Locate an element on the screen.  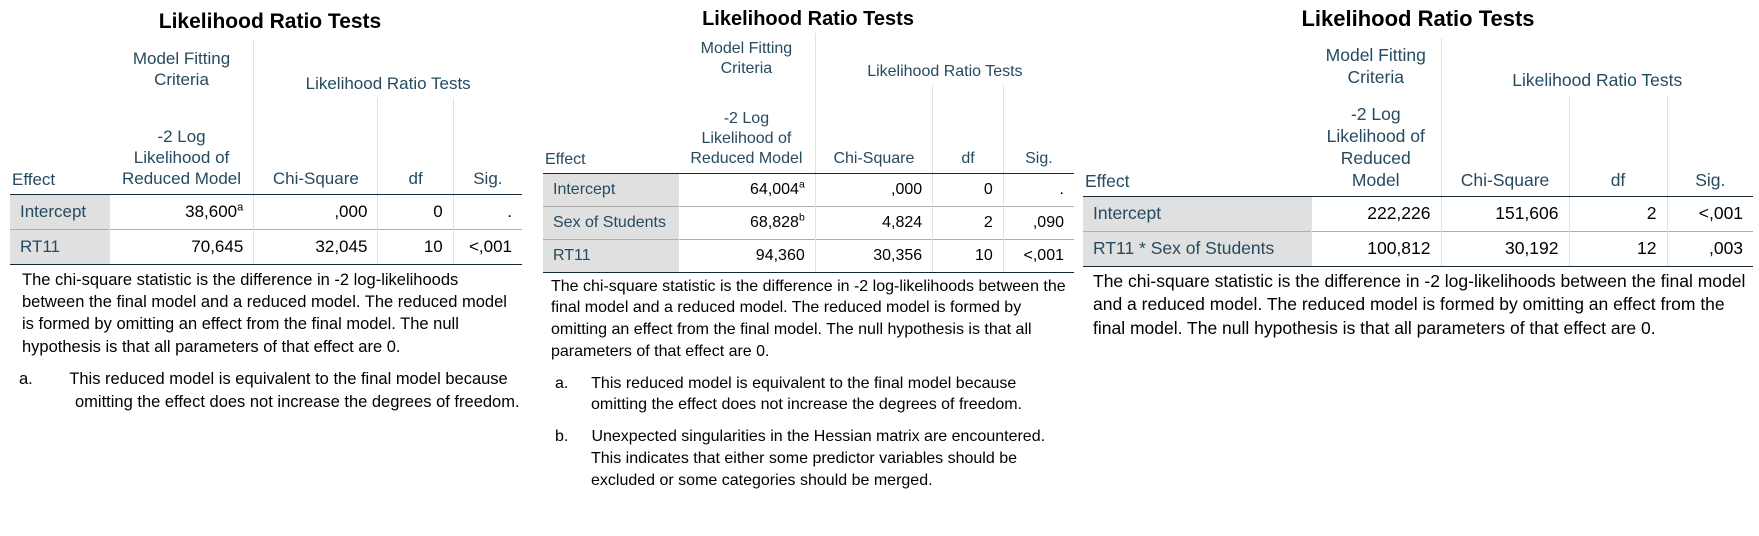
table-row: Intercept 64,004a ,000 0 . is located at coordinates (808, 189).